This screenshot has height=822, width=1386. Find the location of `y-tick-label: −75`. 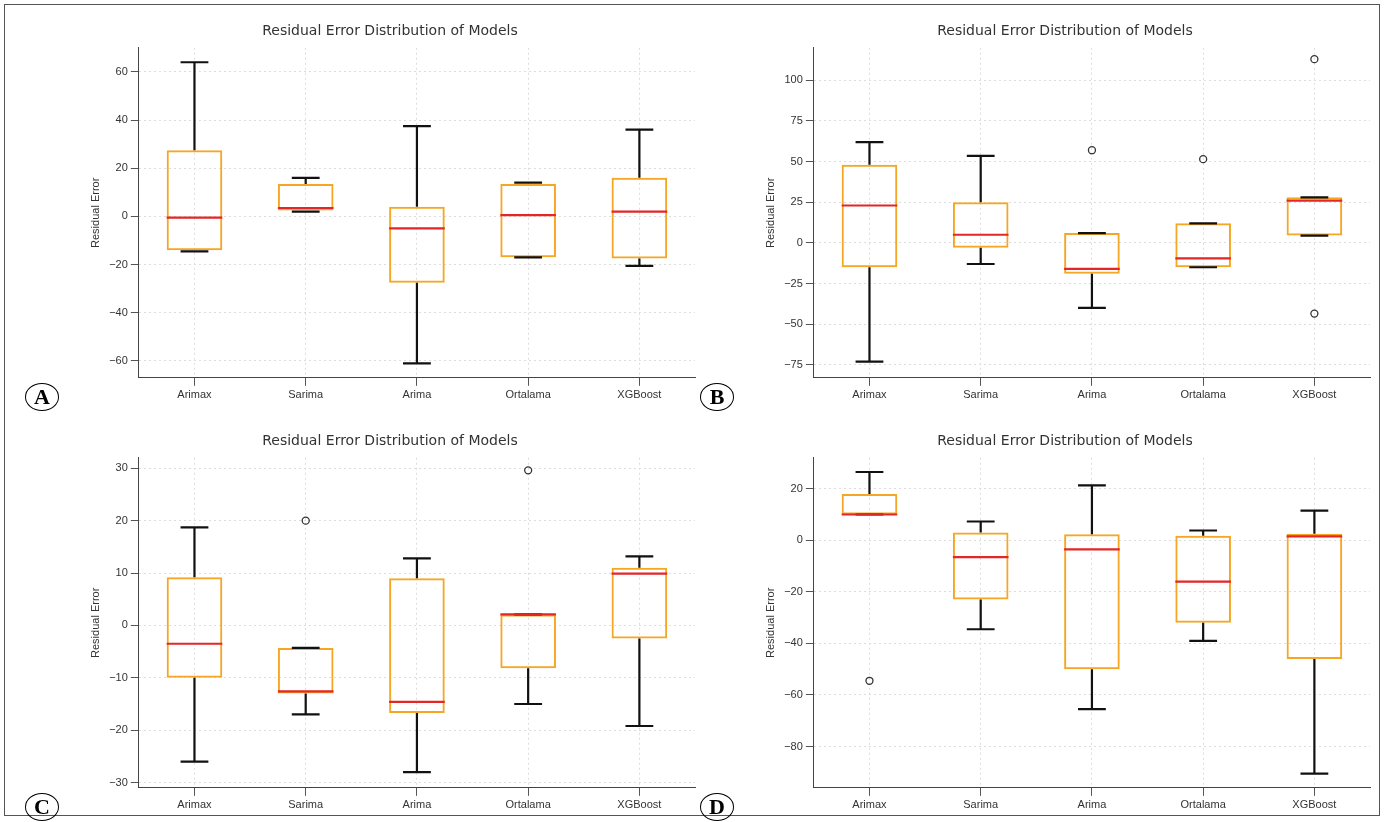

y-tick-label: −75 is located at coordinates (793, 363).